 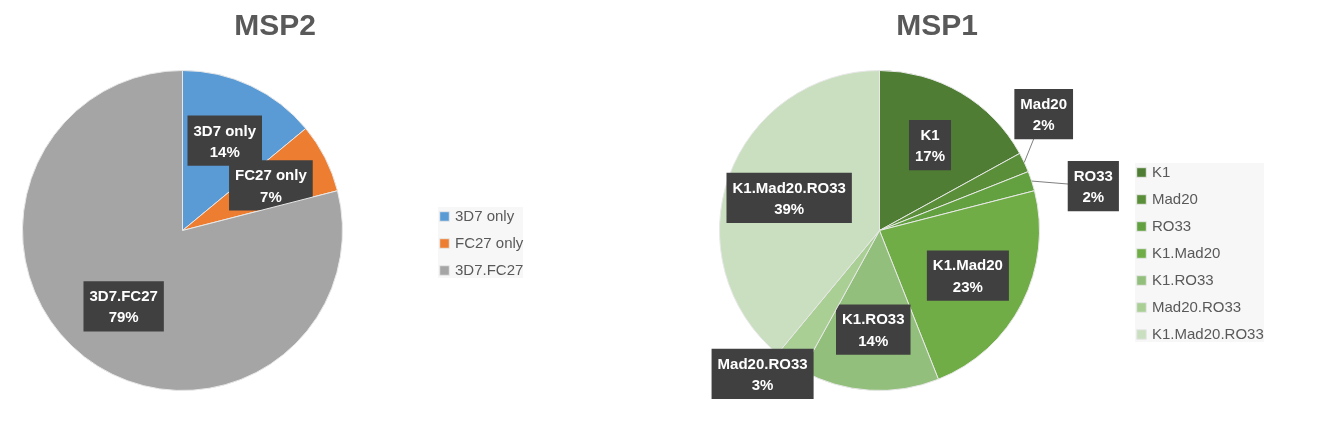 What do you see at coordinates (123, 296) in the screenshot?
I see `slice-label: 3D7.FC27` at bounding box center [123, 296].